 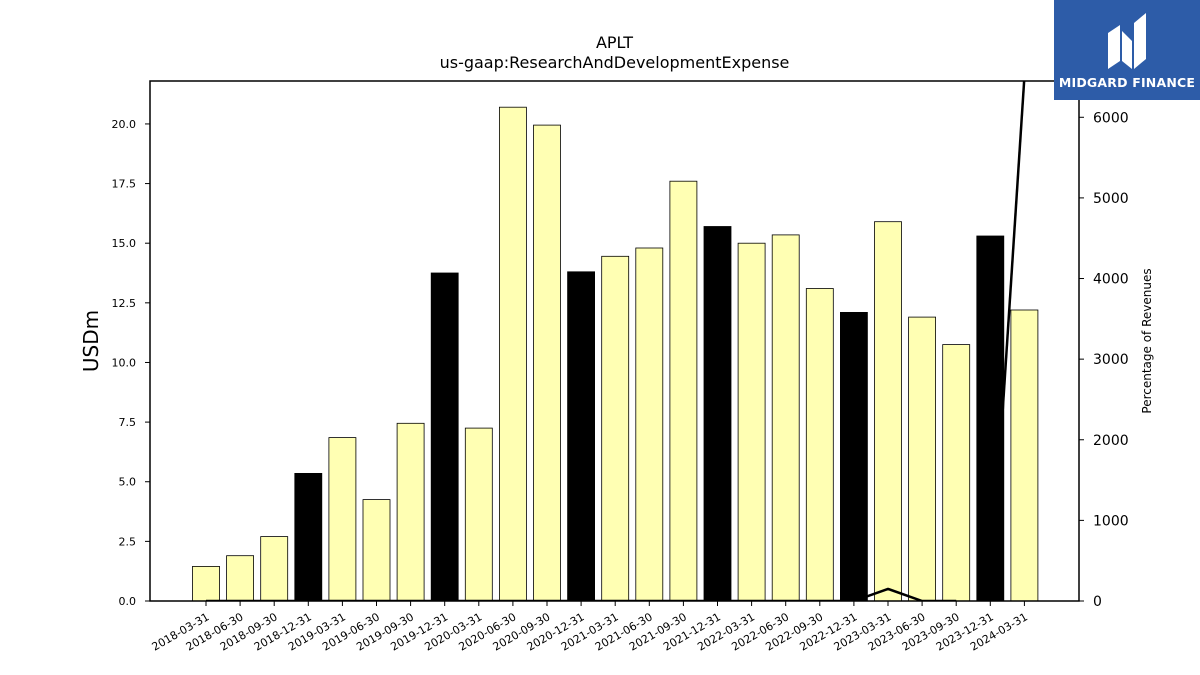 What do you see at coordinates (124, 243) in the screenshot?
I see `y-tick-label: 15.0` at bounding box center [124, 243].